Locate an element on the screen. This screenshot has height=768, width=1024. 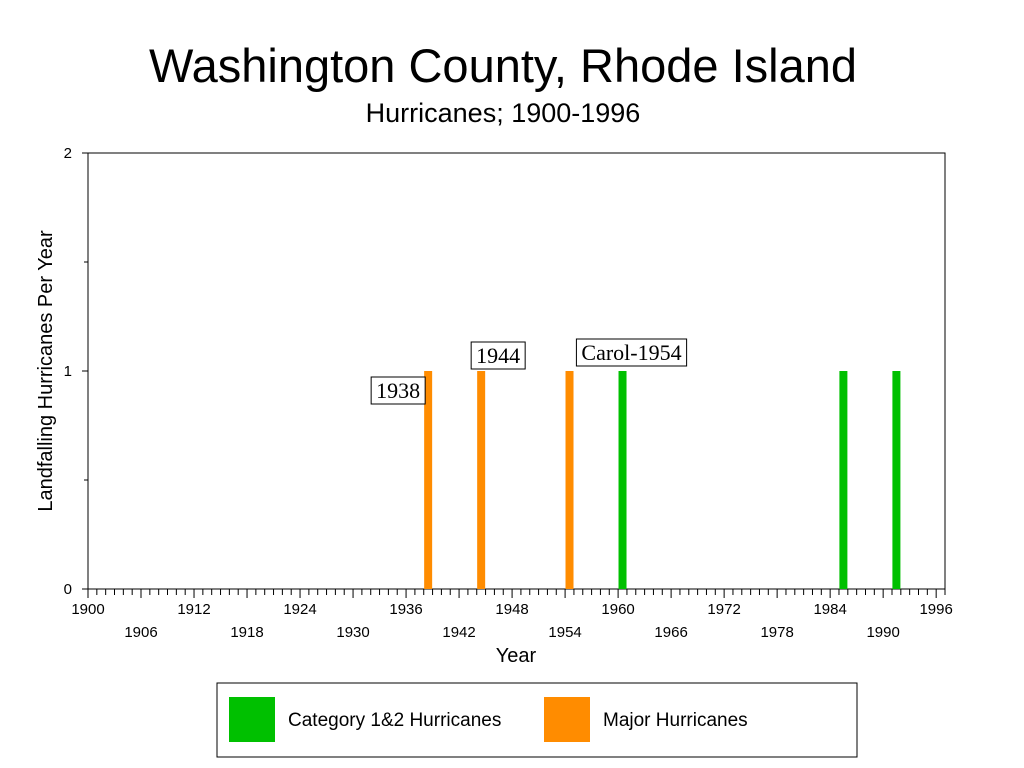
chart-title: Washington County, Rhode Island is located at coordinates (503, 65).